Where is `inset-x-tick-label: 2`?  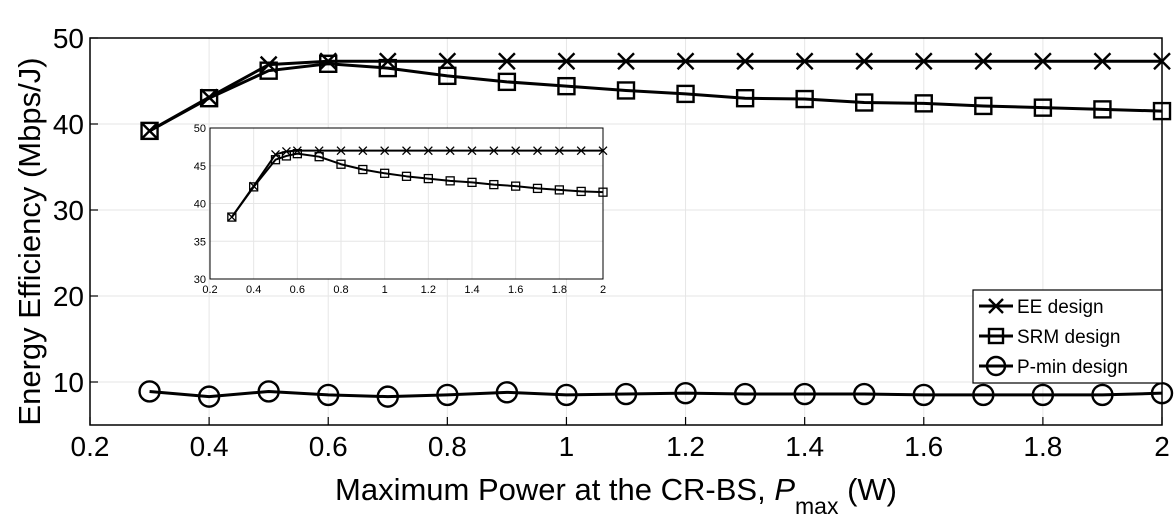
inset-x-tick-label: 2 is located at coordinates (603, 290).